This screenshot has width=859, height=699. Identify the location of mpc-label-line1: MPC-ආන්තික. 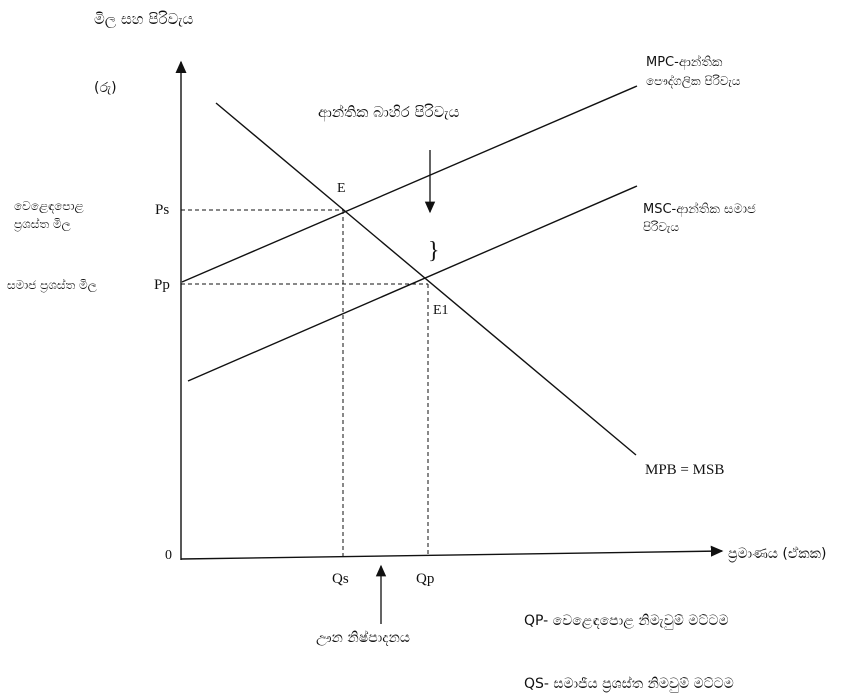
(684, 62).